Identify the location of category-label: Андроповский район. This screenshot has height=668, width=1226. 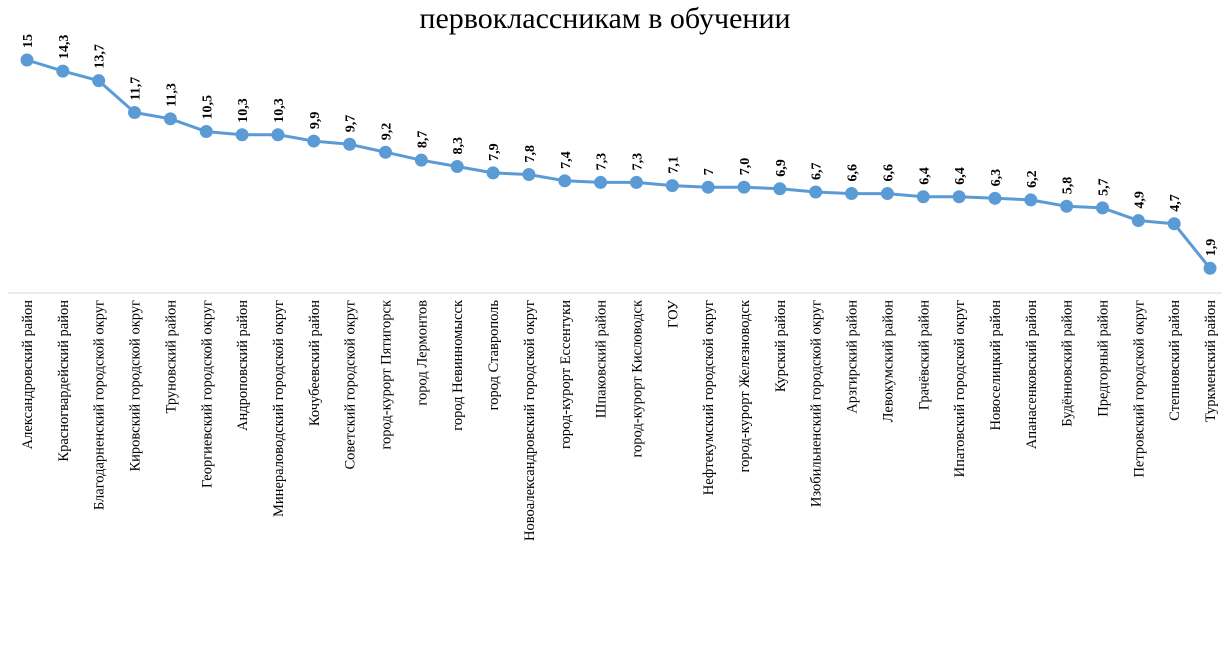
(243, 365).